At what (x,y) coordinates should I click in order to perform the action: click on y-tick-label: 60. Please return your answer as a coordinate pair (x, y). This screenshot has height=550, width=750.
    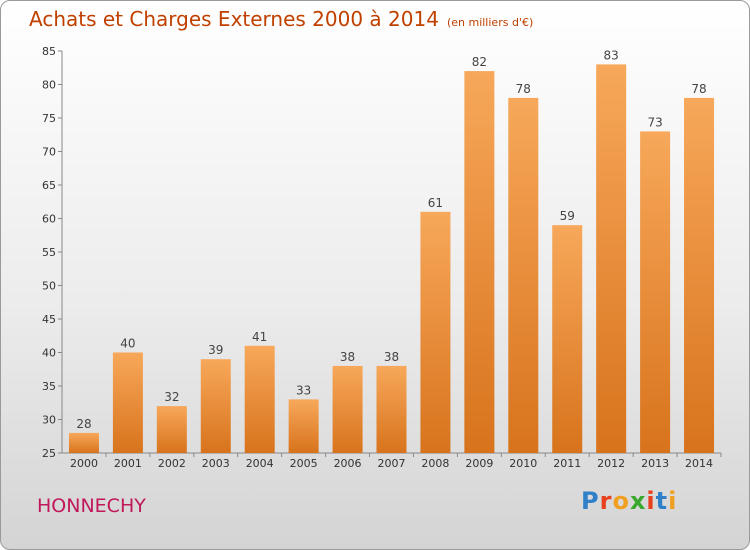
    Looking at the image, I should click on (49, 219).